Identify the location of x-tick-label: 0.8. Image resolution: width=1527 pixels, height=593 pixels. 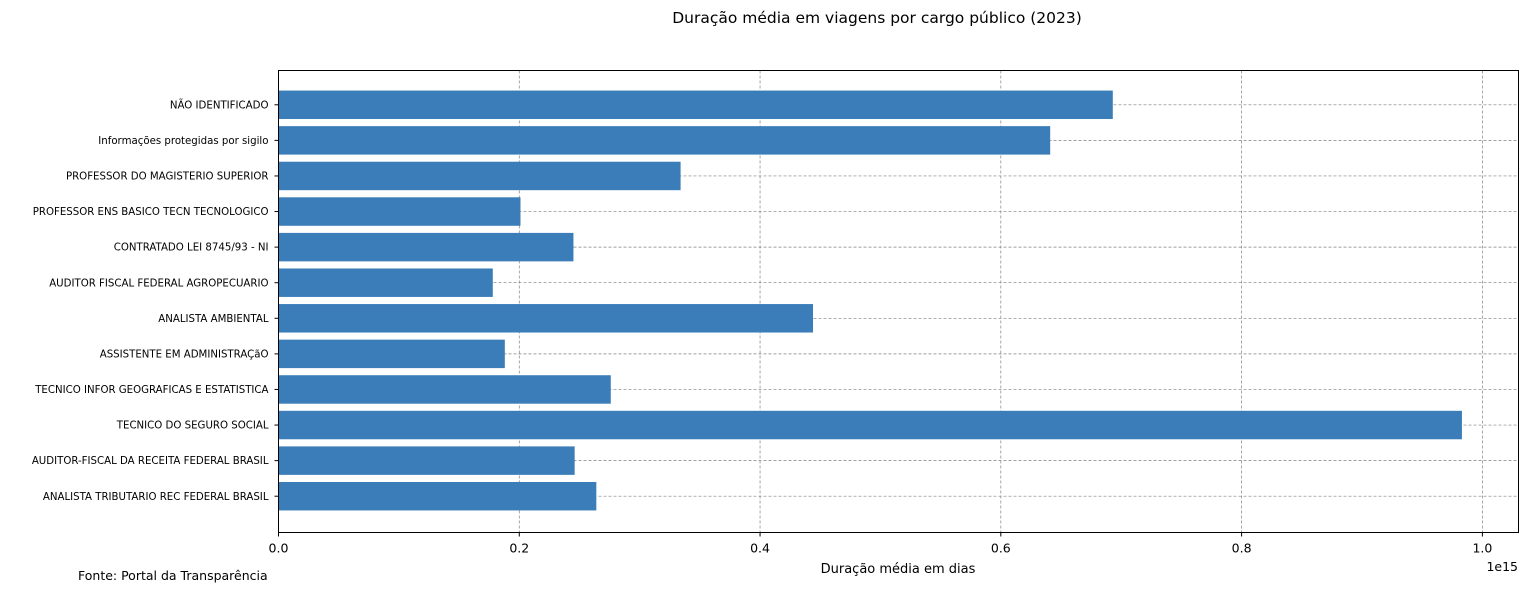
(1242, 548).